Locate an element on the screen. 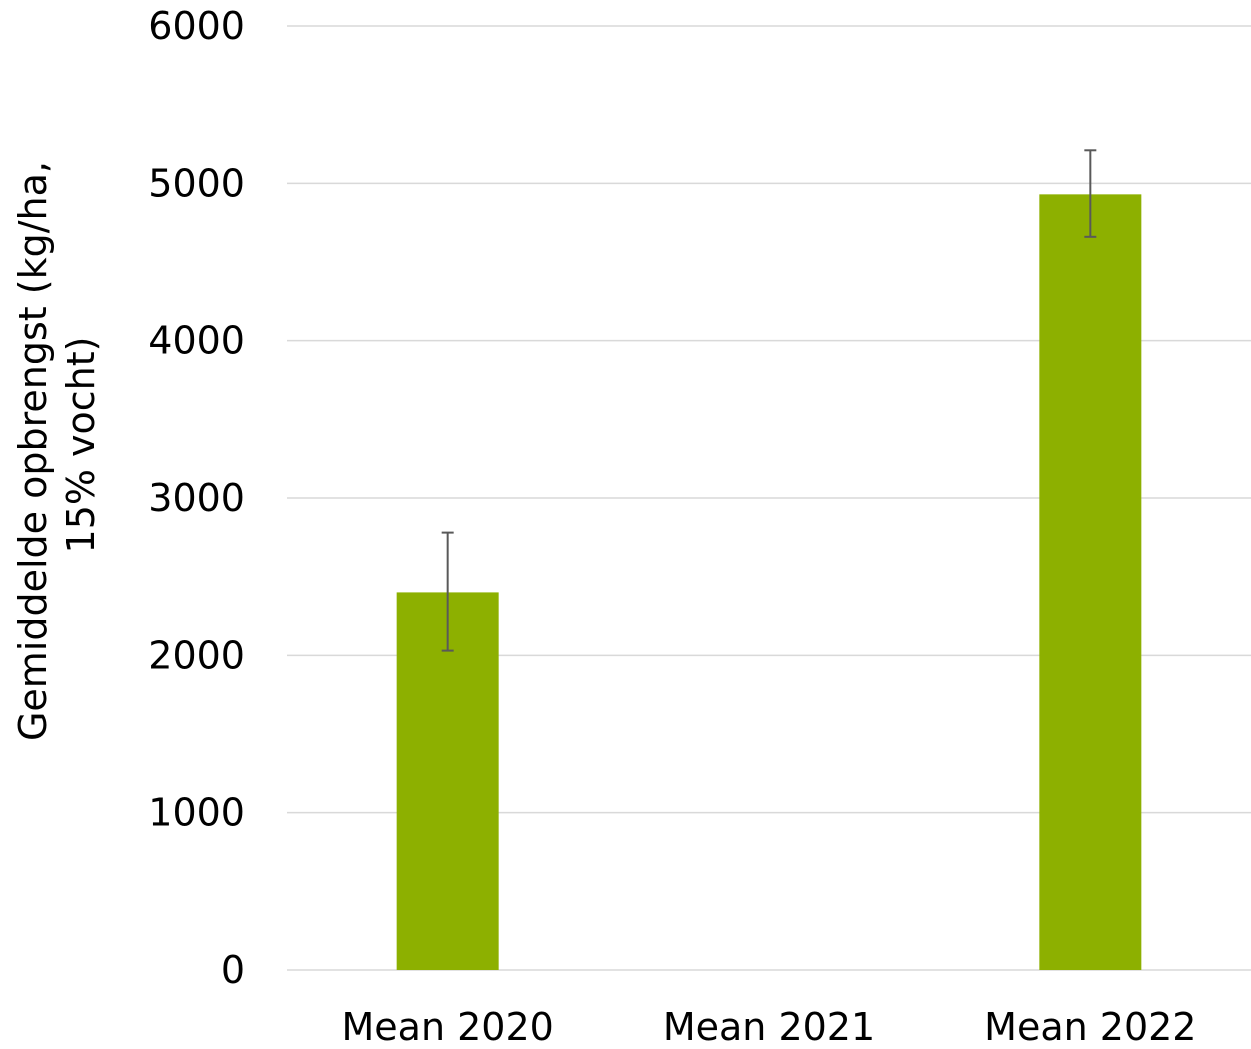 This screenshot has height=1049, width=1251. x-axis-category-labels: Mean 2020 Mean 2021 Mean 2022 is located at coordinates (769, 1027).